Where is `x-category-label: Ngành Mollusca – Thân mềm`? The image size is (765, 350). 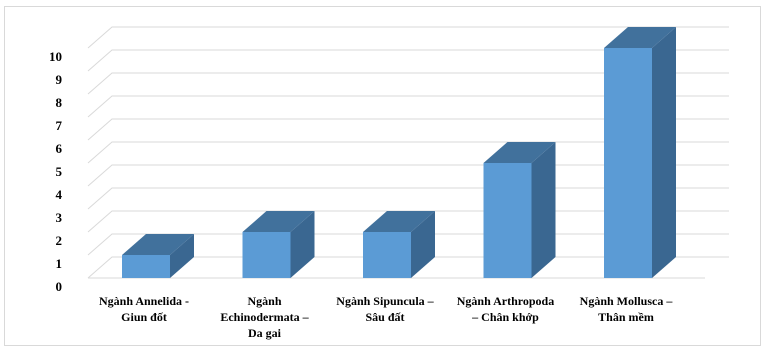
x-category-label: Ngành Mollusca – Thân mềm is located at coordinates (627, 309).